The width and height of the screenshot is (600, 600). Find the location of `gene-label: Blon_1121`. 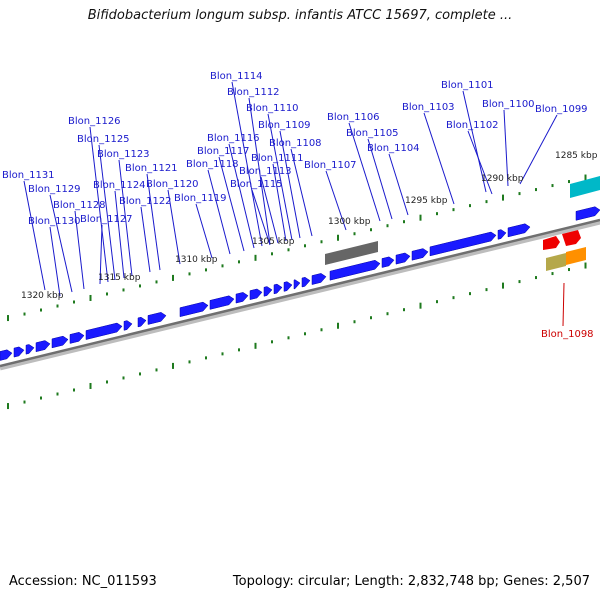

gene-label: Blon_1121 is located at coordinates (151, 168).